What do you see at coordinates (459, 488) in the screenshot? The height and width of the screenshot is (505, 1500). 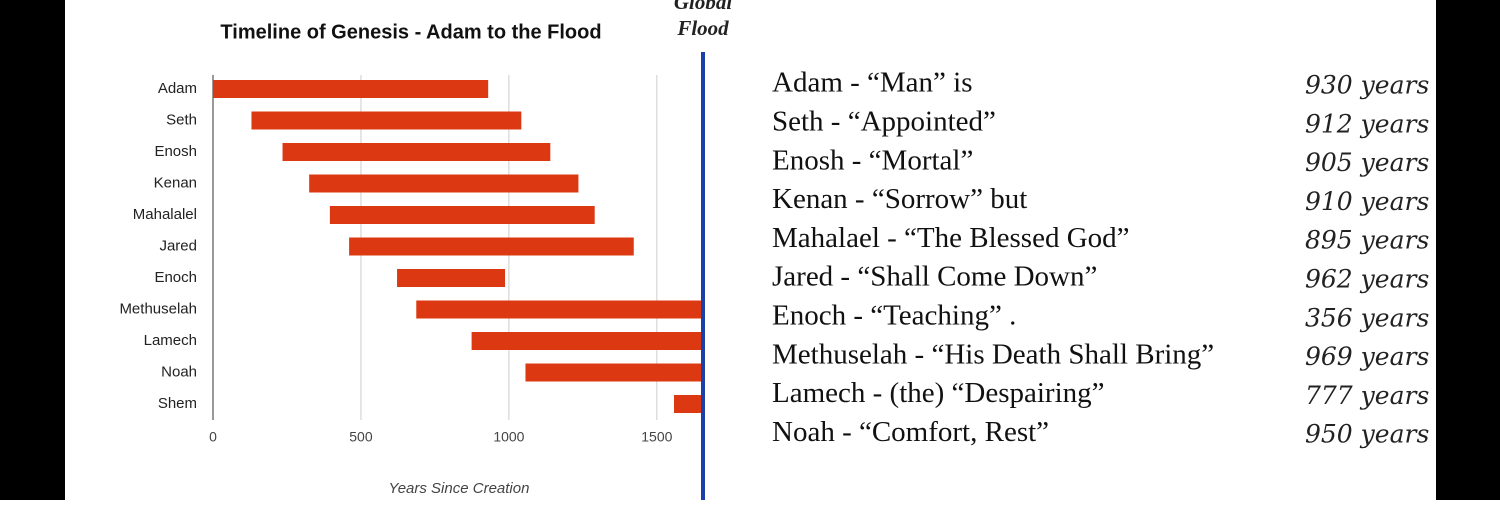 I see `x-axis-label: Years Since Creation` at bounding box center [459, 488].